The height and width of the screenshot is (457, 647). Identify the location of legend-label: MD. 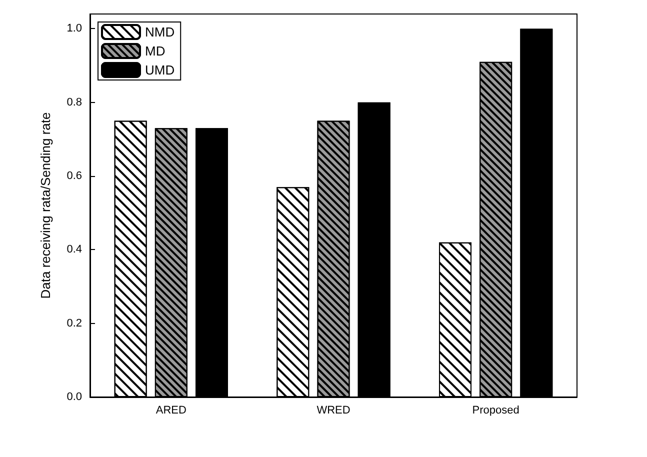
(155, 51).